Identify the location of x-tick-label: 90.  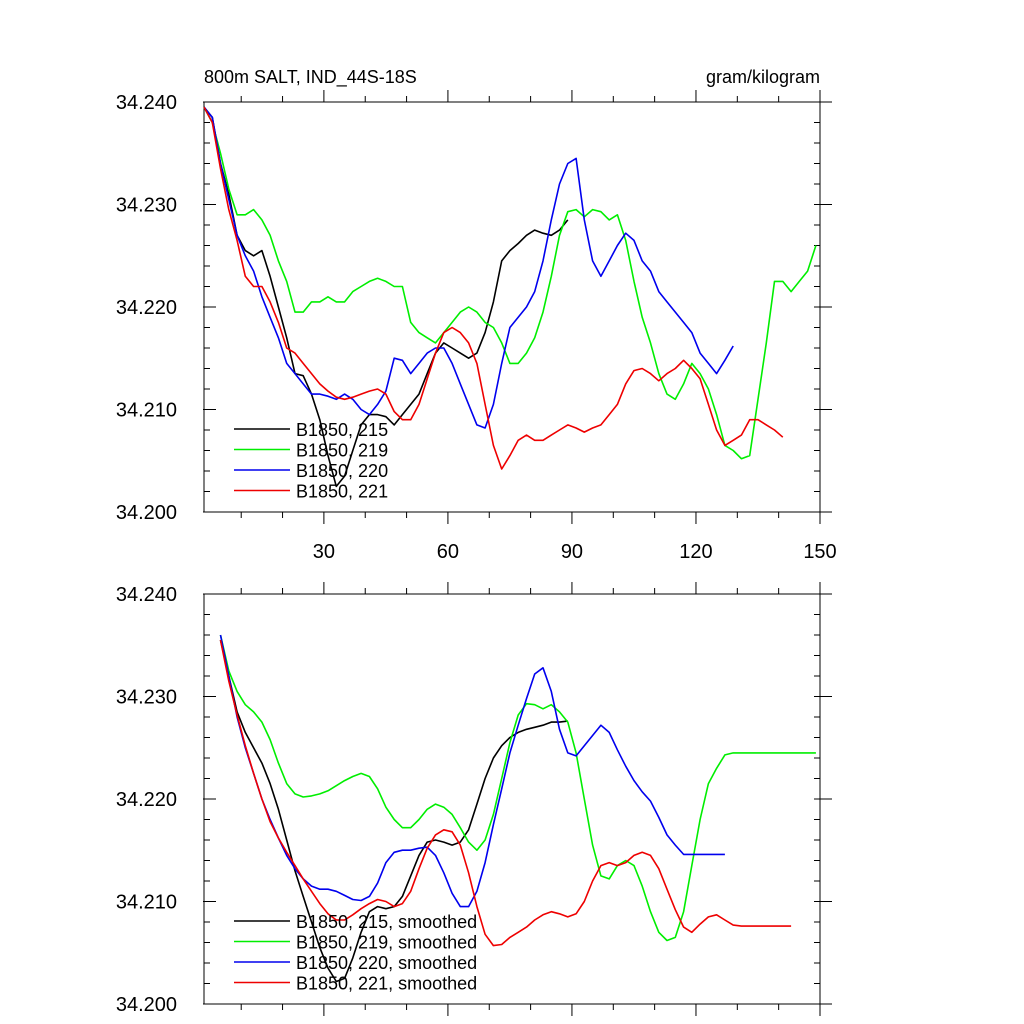
(572, 552).